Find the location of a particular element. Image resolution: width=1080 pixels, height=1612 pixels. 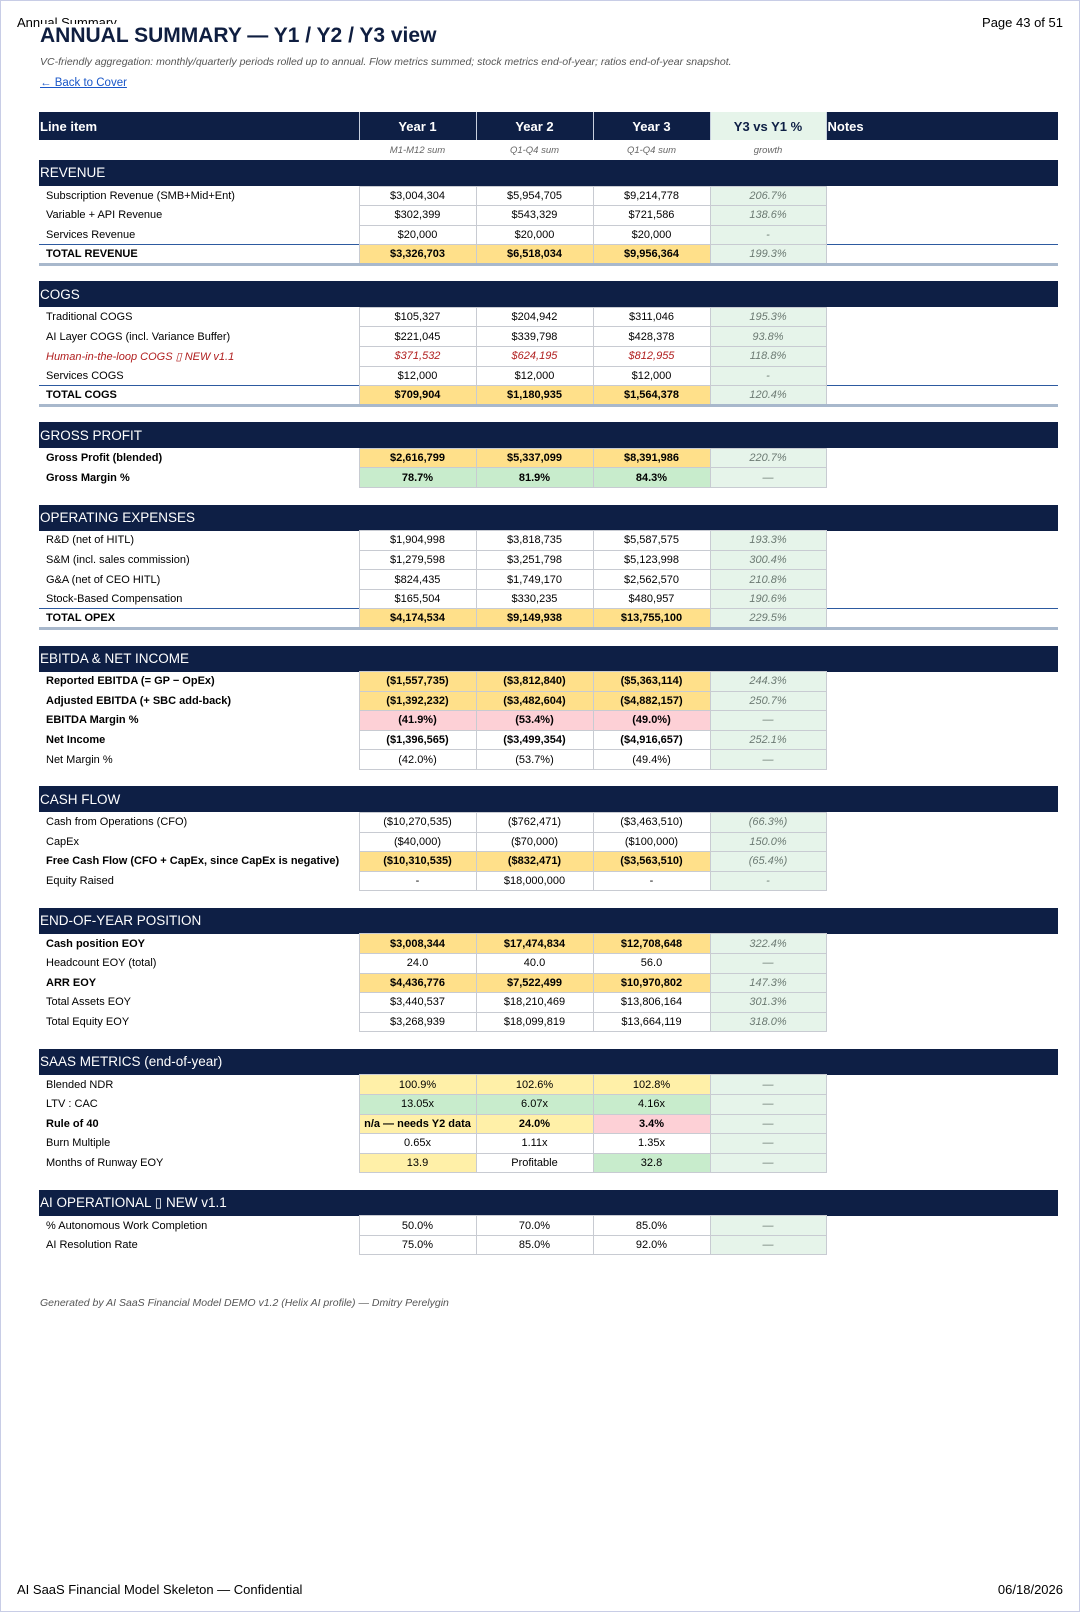

cell-year-2: $330,235 is located at coordinates (534, 599).